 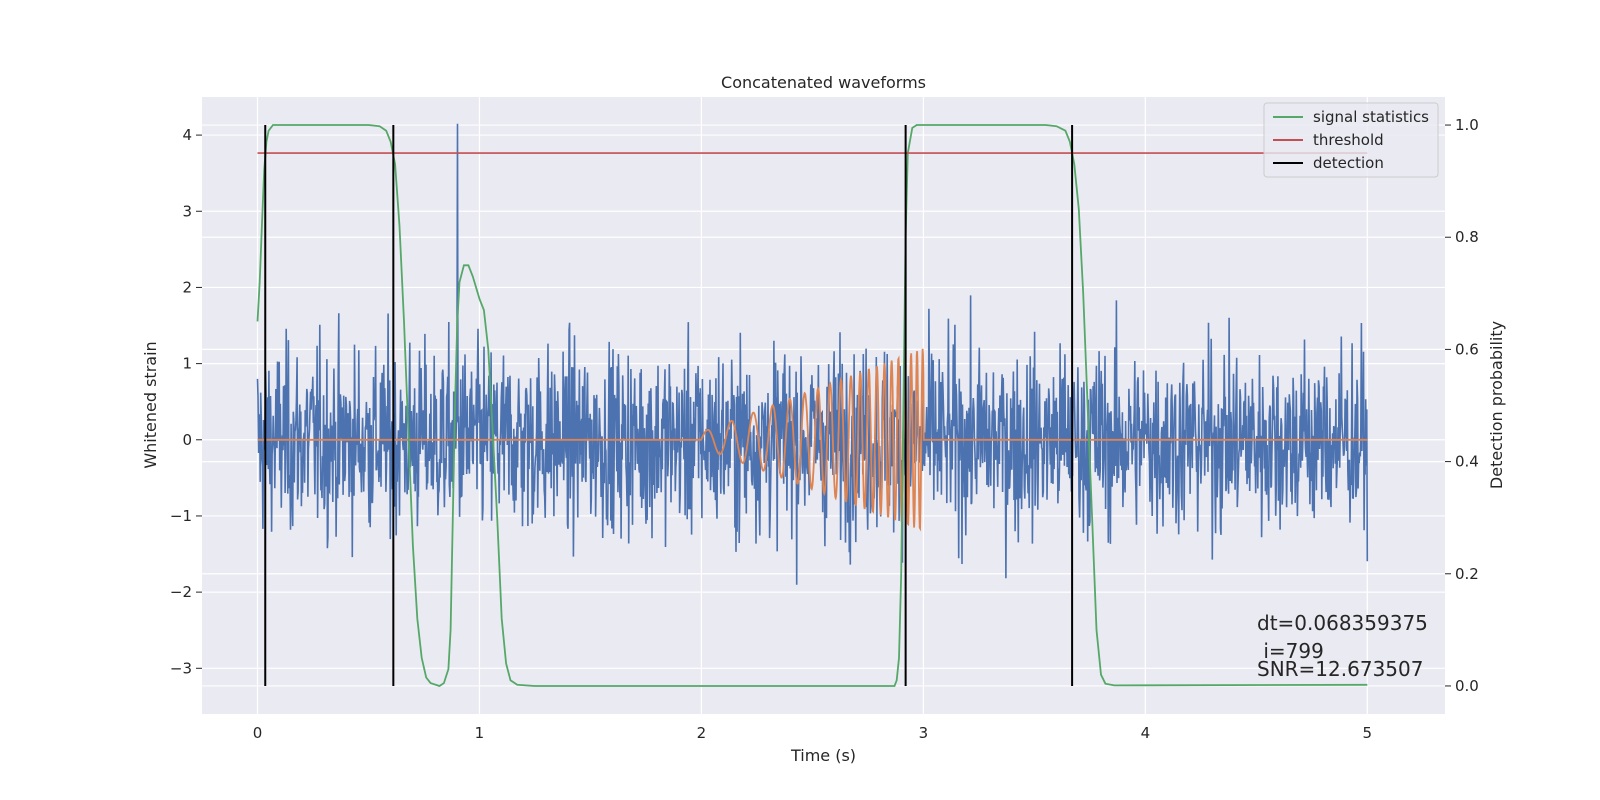 I want to click on y2-tick-label: 0.2, so click(x=1467, y=574).